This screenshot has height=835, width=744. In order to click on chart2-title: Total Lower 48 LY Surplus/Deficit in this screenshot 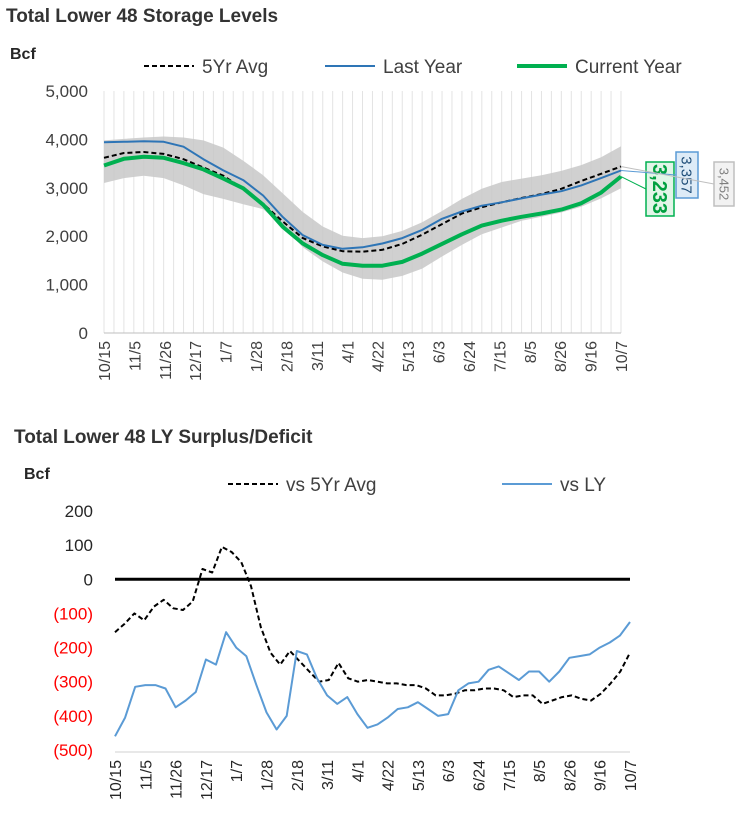, I will do `click(163, 437)`.